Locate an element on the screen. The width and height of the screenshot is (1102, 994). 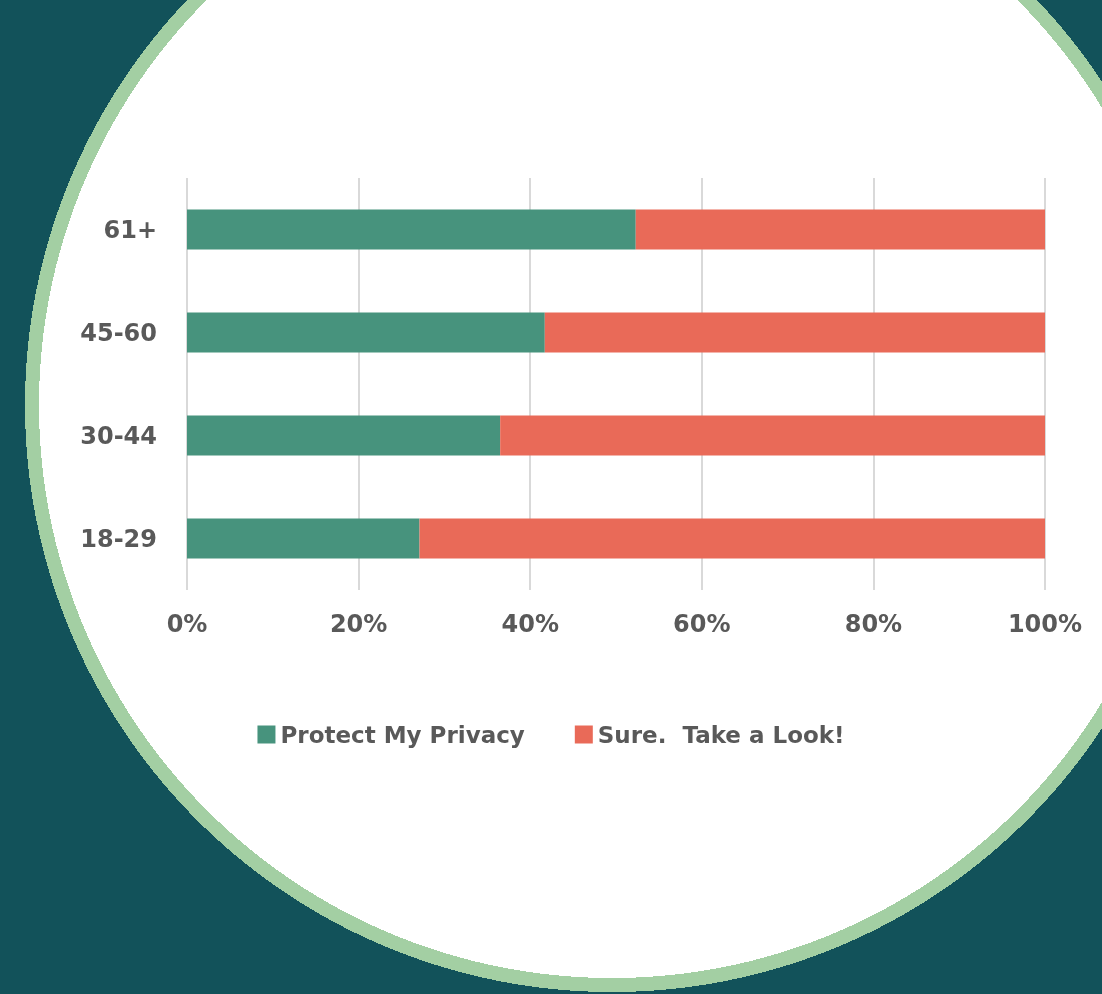
legend-label: Sure. Take a Look! is located at coordinates (721, 734).